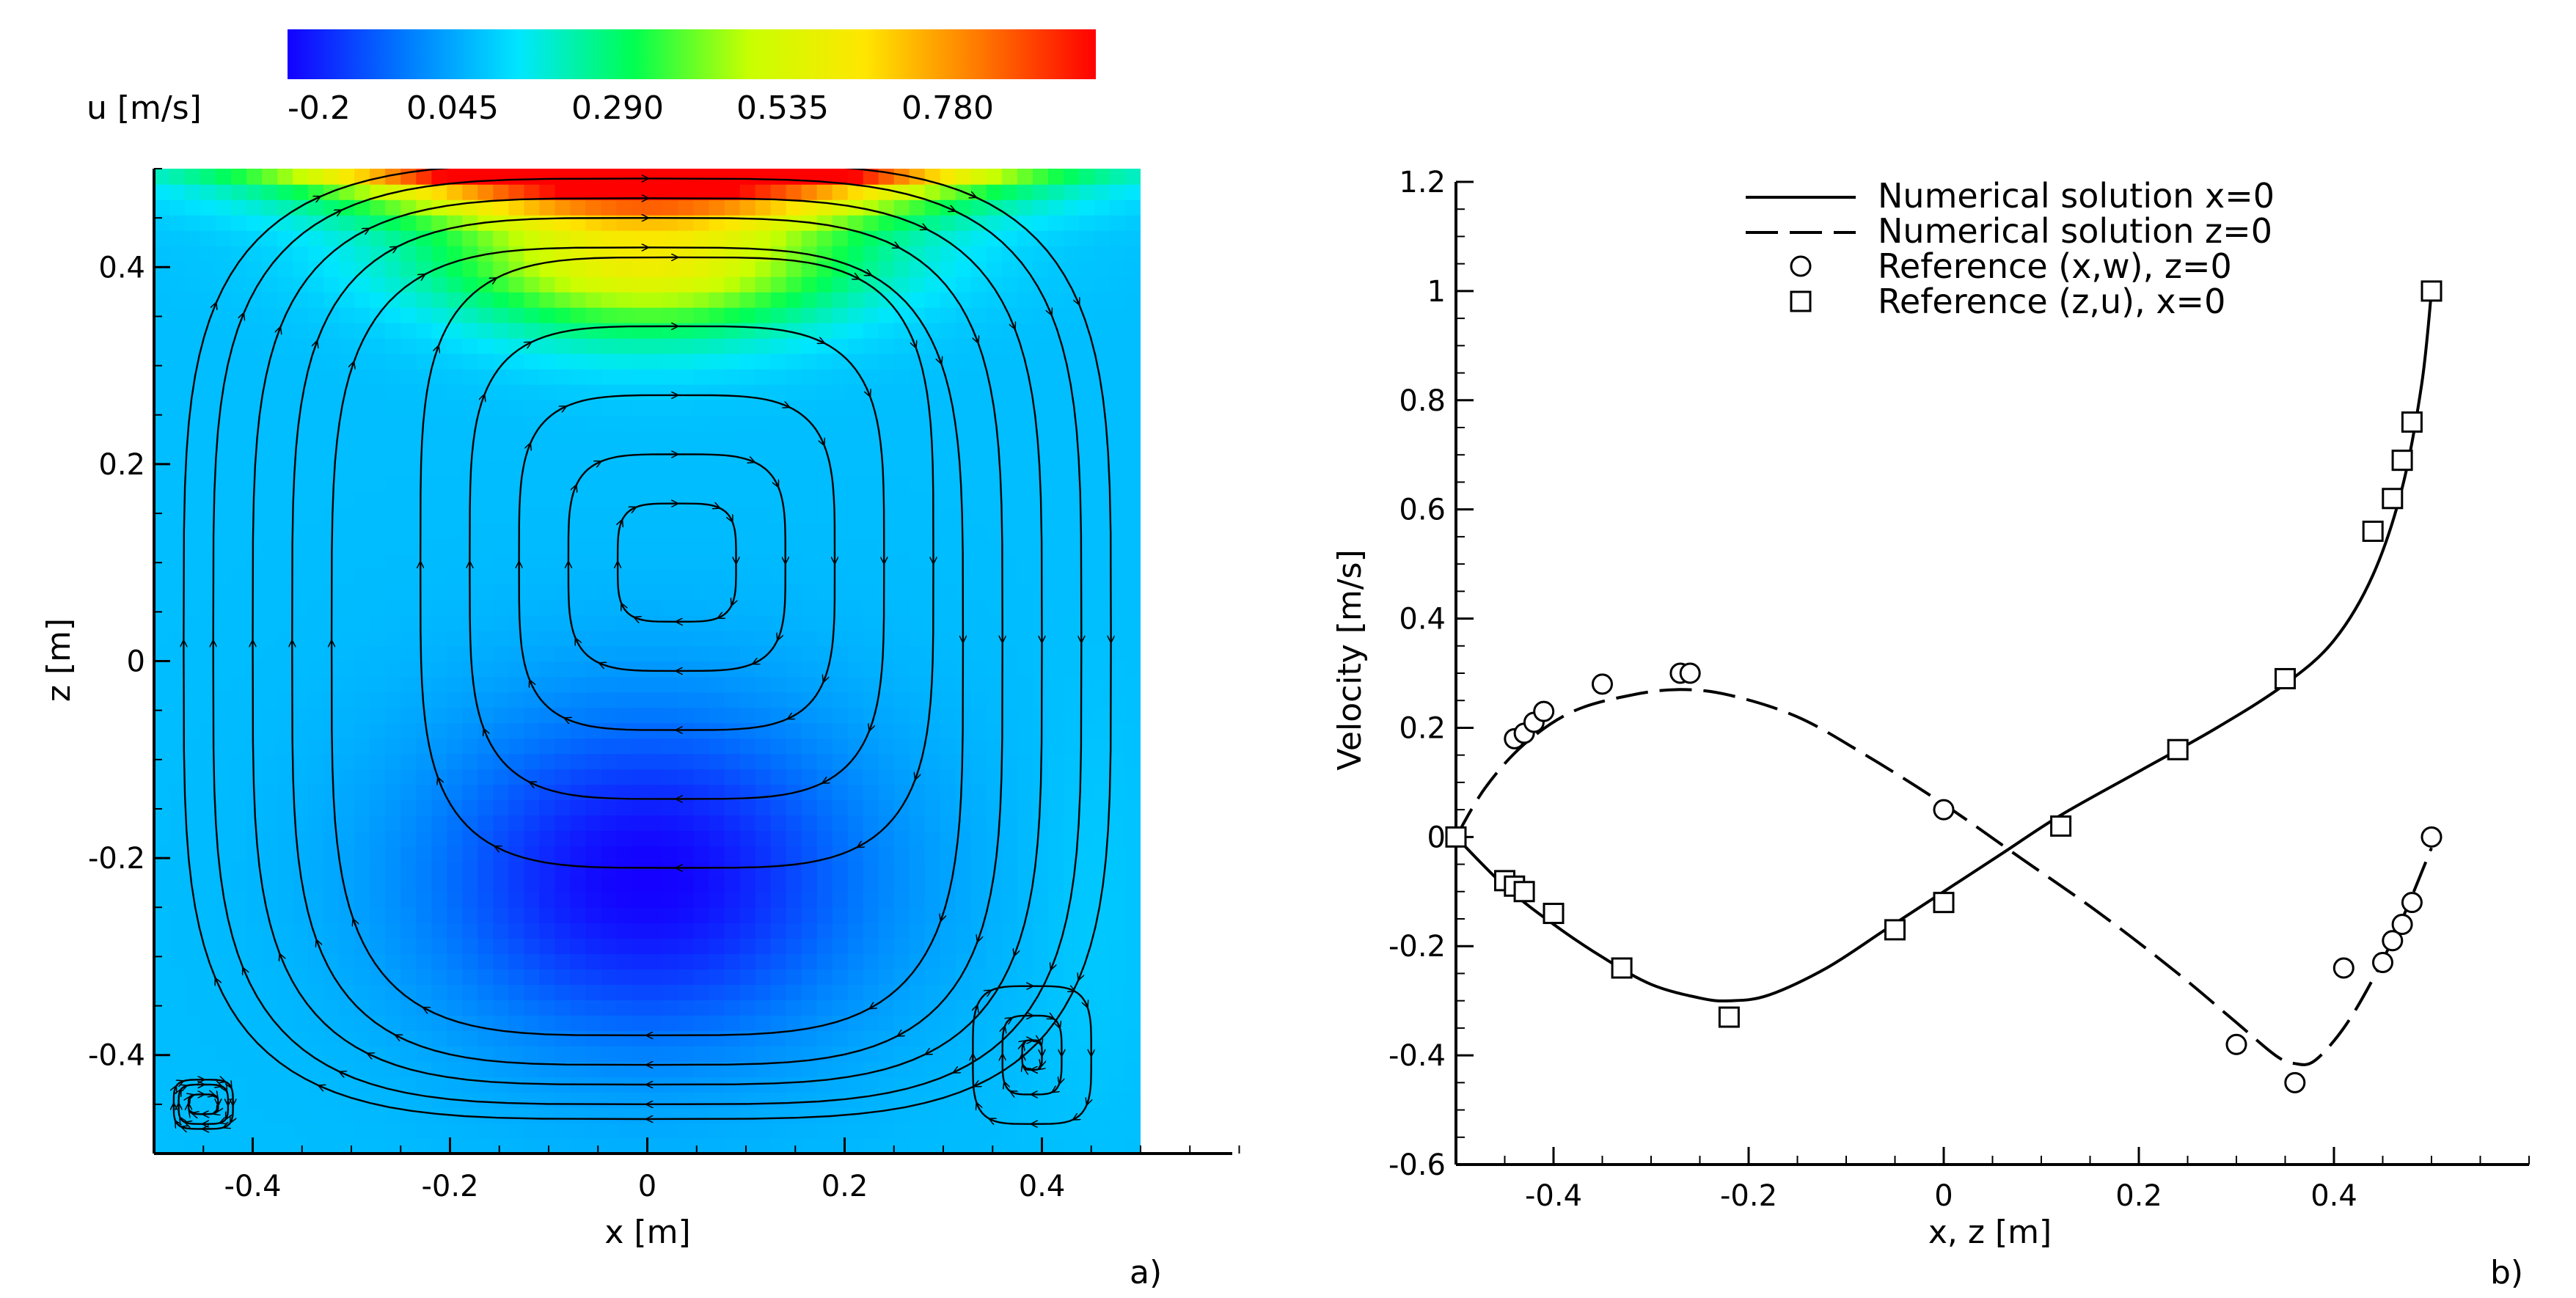 The height and width of the screenshot is (1298, 2576). I want to click on y-tick-label: 0.8, so click(1422, 401).